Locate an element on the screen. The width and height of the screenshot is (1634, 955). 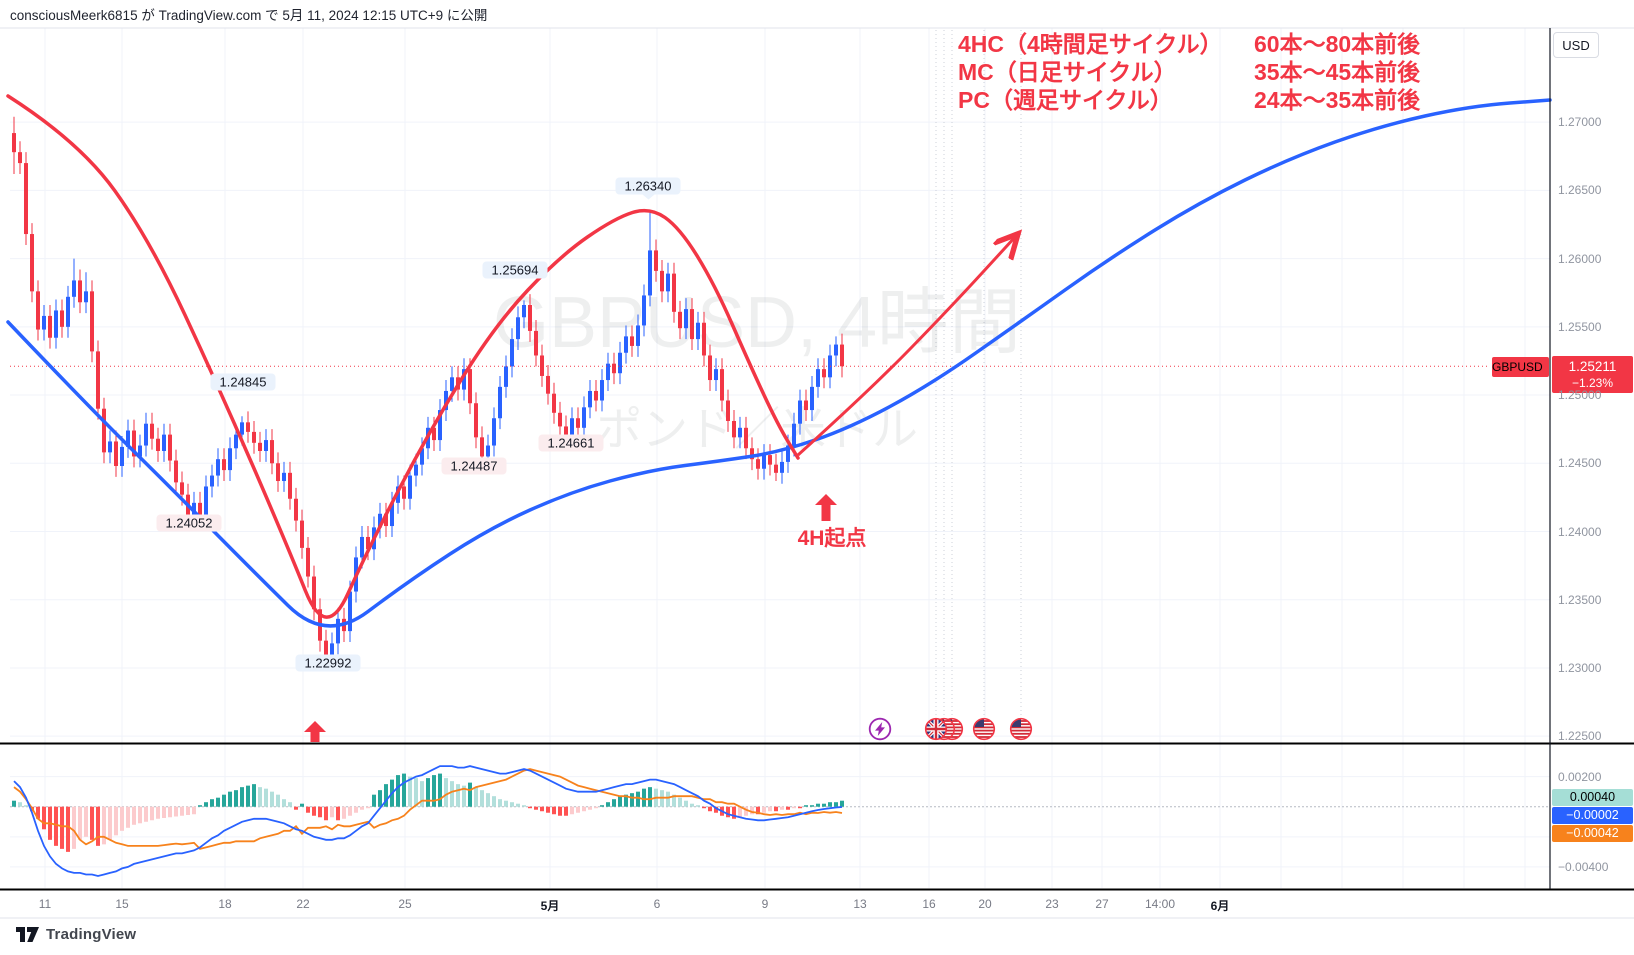
time-axis-label: 27 is located at coordinates (1102, 904).